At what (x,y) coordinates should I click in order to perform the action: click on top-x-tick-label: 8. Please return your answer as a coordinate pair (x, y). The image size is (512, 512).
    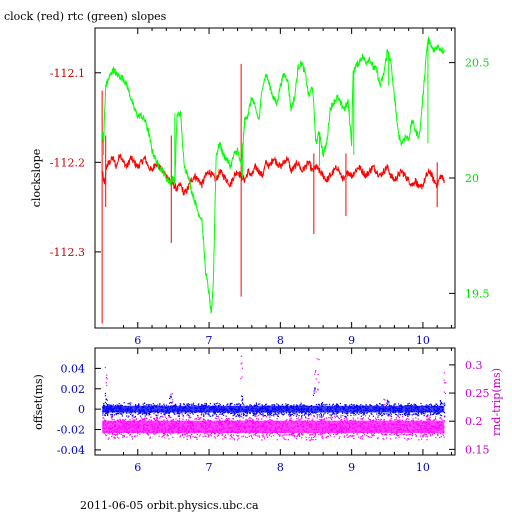
    Looking at the image, I should click on (280, 340).